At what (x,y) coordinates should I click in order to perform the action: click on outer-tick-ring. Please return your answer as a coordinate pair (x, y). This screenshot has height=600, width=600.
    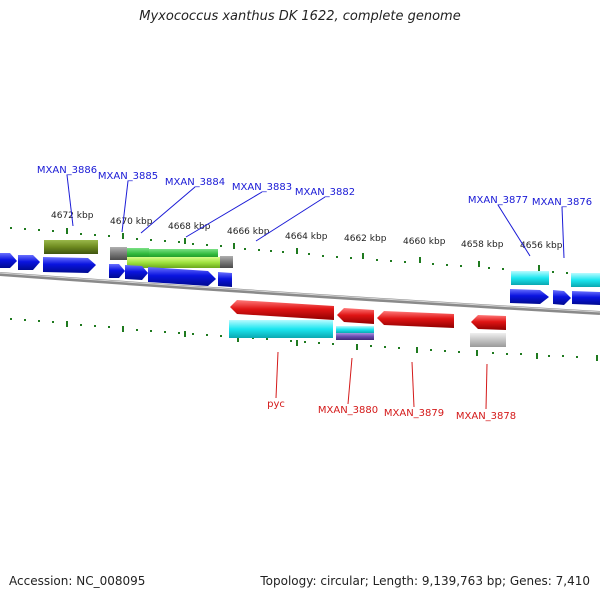
    Looking at the image, I should click on (303, 251).